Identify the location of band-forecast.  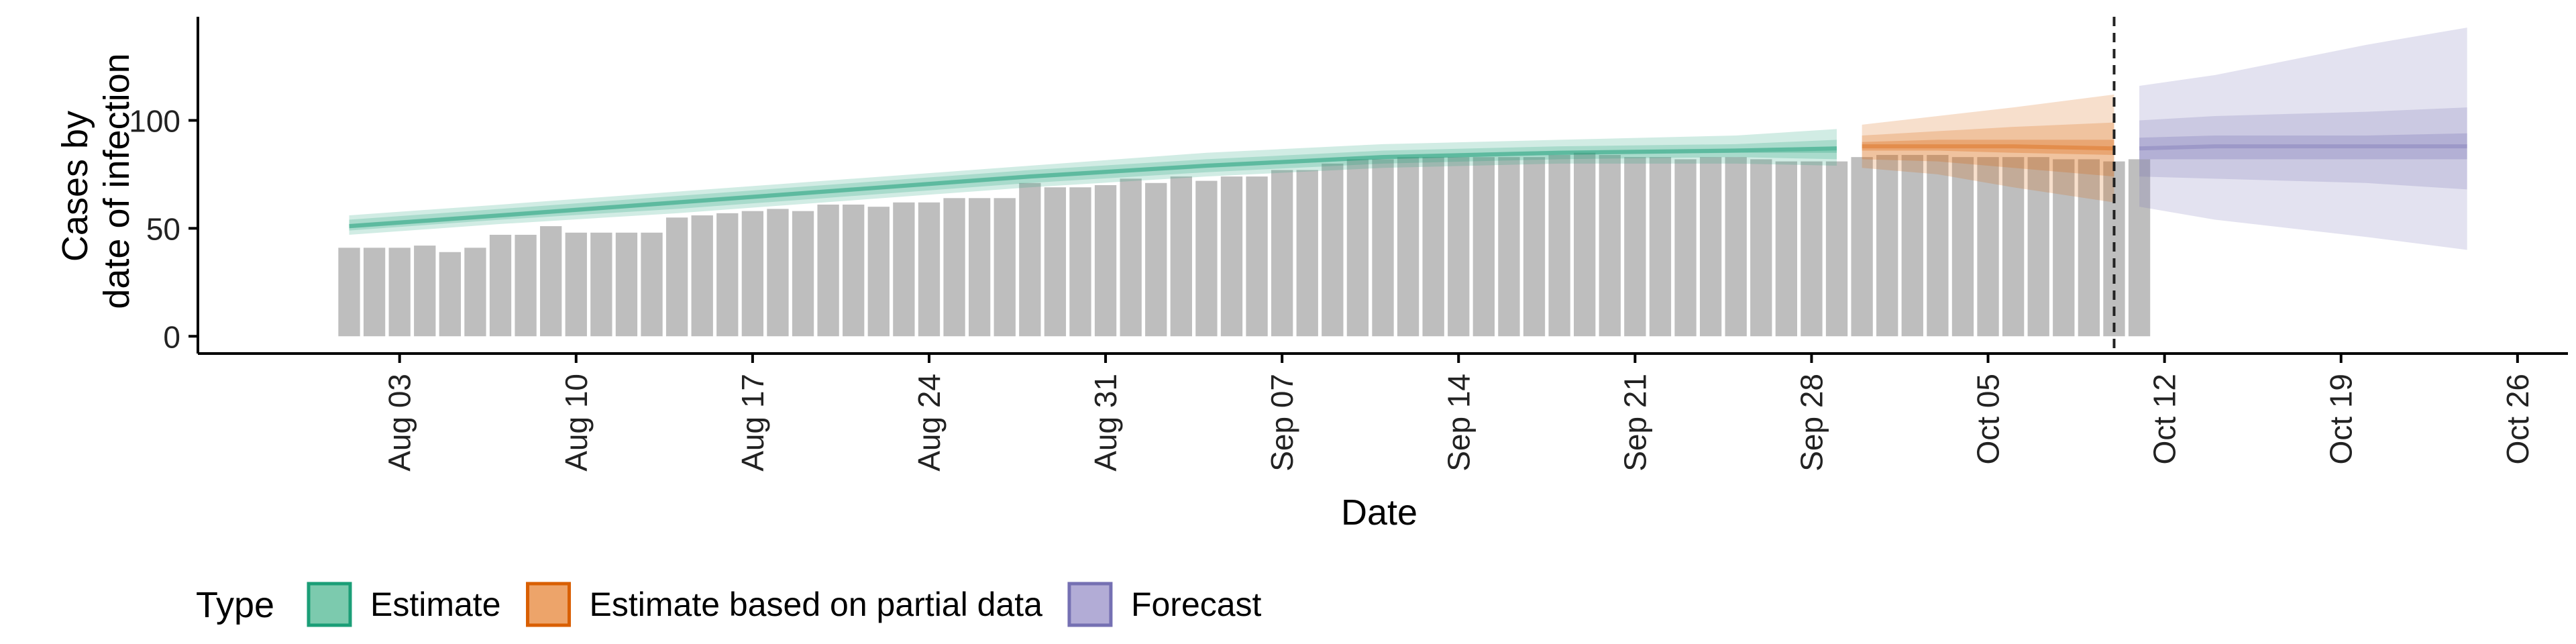
(2303, 139).